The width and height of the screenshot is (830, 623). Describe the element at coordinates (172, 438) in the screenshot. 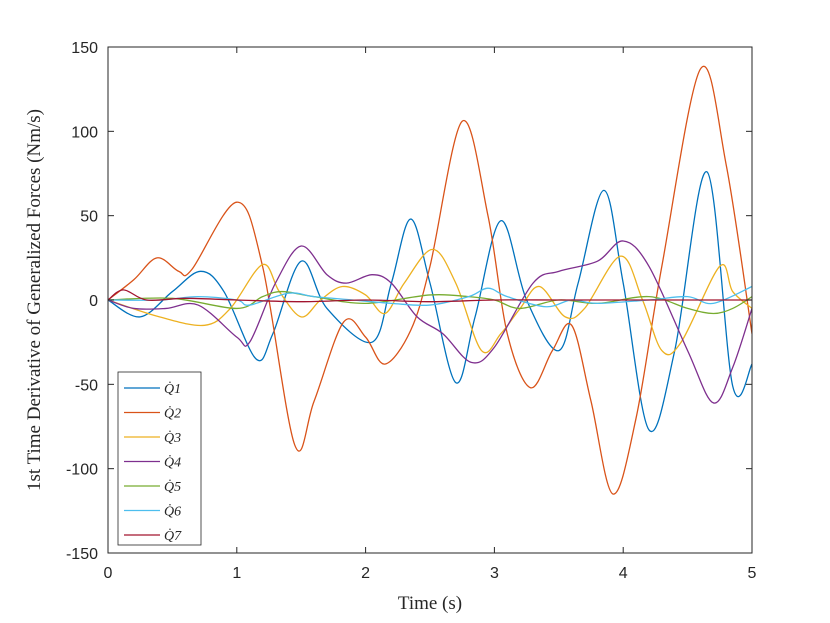

I see `legend-label-3: Q̇3` at that location.